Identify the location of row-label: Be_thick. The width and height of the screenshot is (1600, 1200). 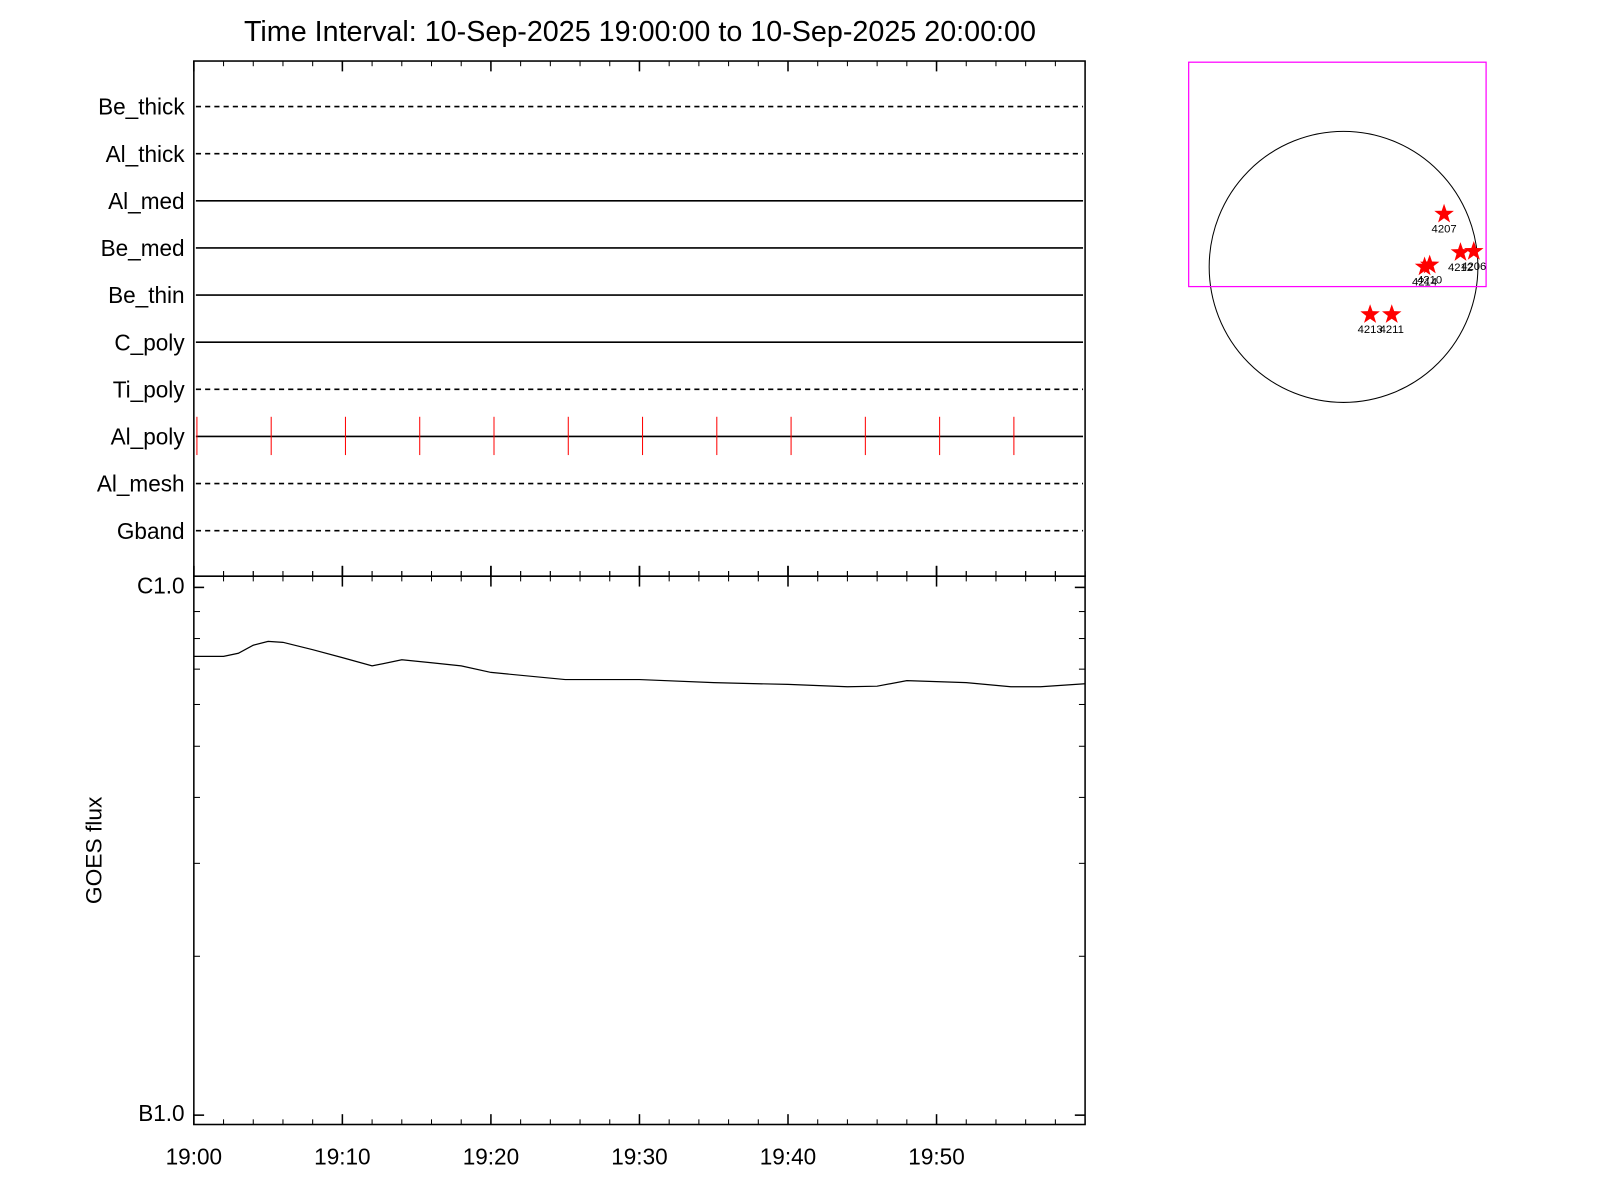
(141, 107).